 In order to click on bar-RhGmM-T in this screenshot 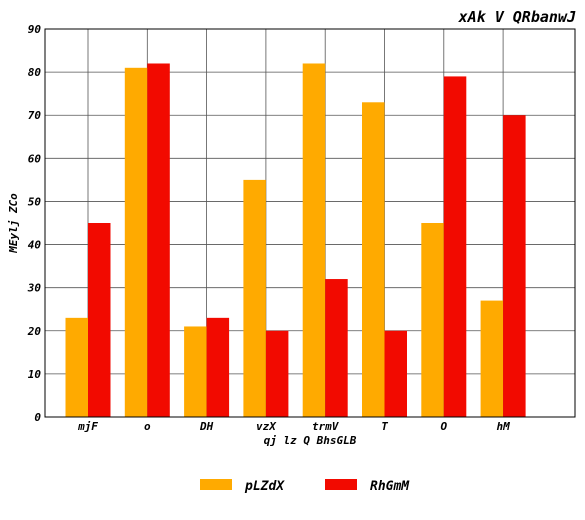, I will do `click(395, 373)`.